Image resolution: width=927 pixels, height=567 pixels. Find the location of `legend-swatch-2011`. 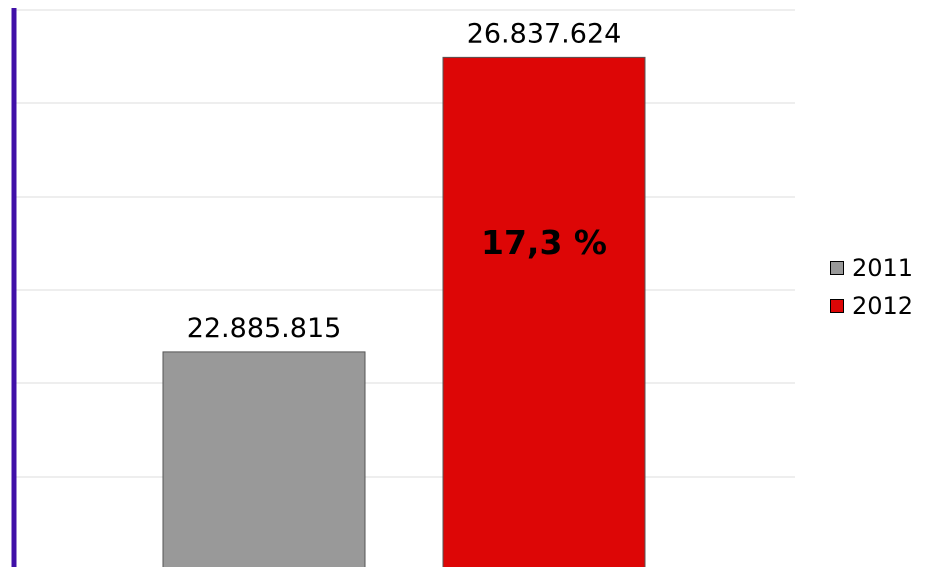

legend-swatch-2011 is located at coordinates (837, 268).